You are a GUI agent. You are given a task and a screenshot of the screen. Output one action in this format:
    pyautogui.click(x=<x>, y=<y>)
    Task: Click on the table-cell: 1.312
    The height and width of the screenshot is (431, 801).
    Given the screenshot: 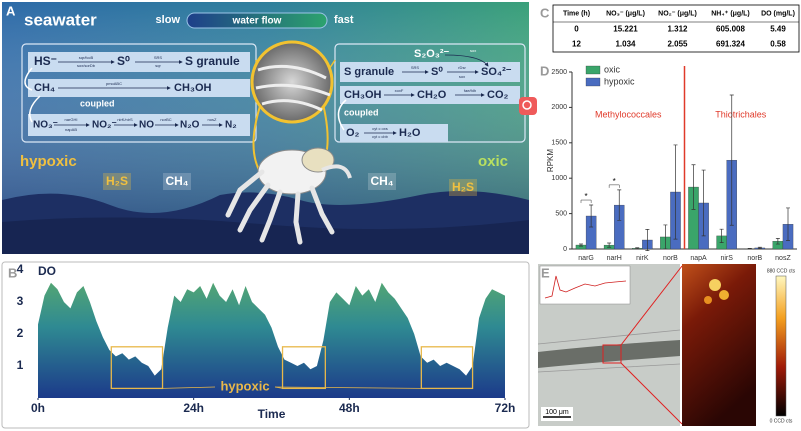 What is the action you would take?
    pyautogui.click(x=677, y=29)
    